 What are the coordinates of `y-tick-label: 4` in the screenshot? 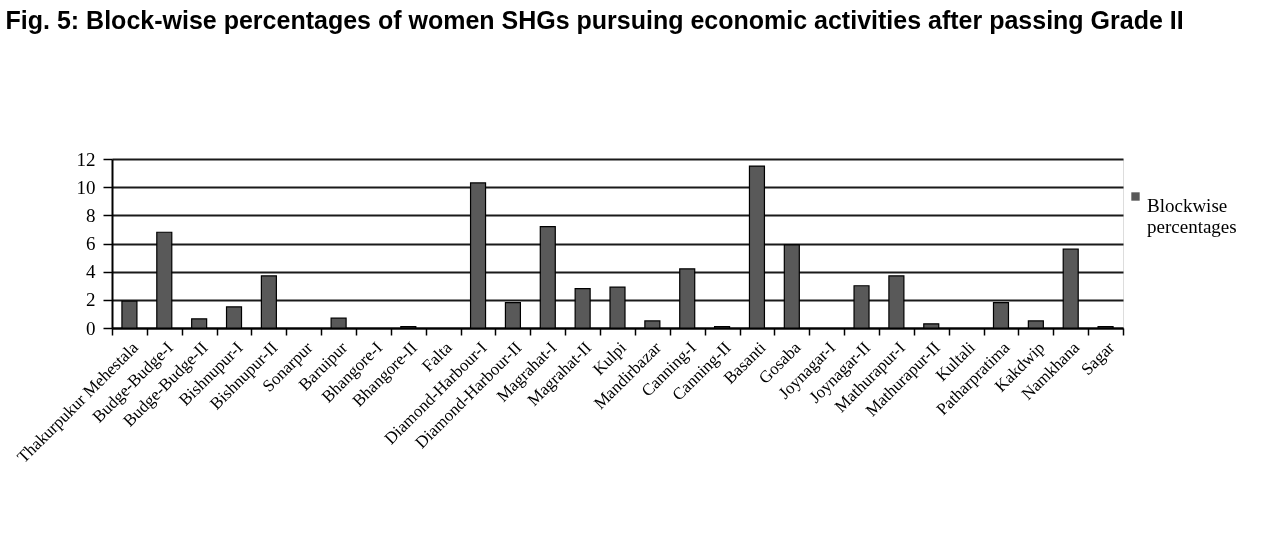 It's located at (91, 272).